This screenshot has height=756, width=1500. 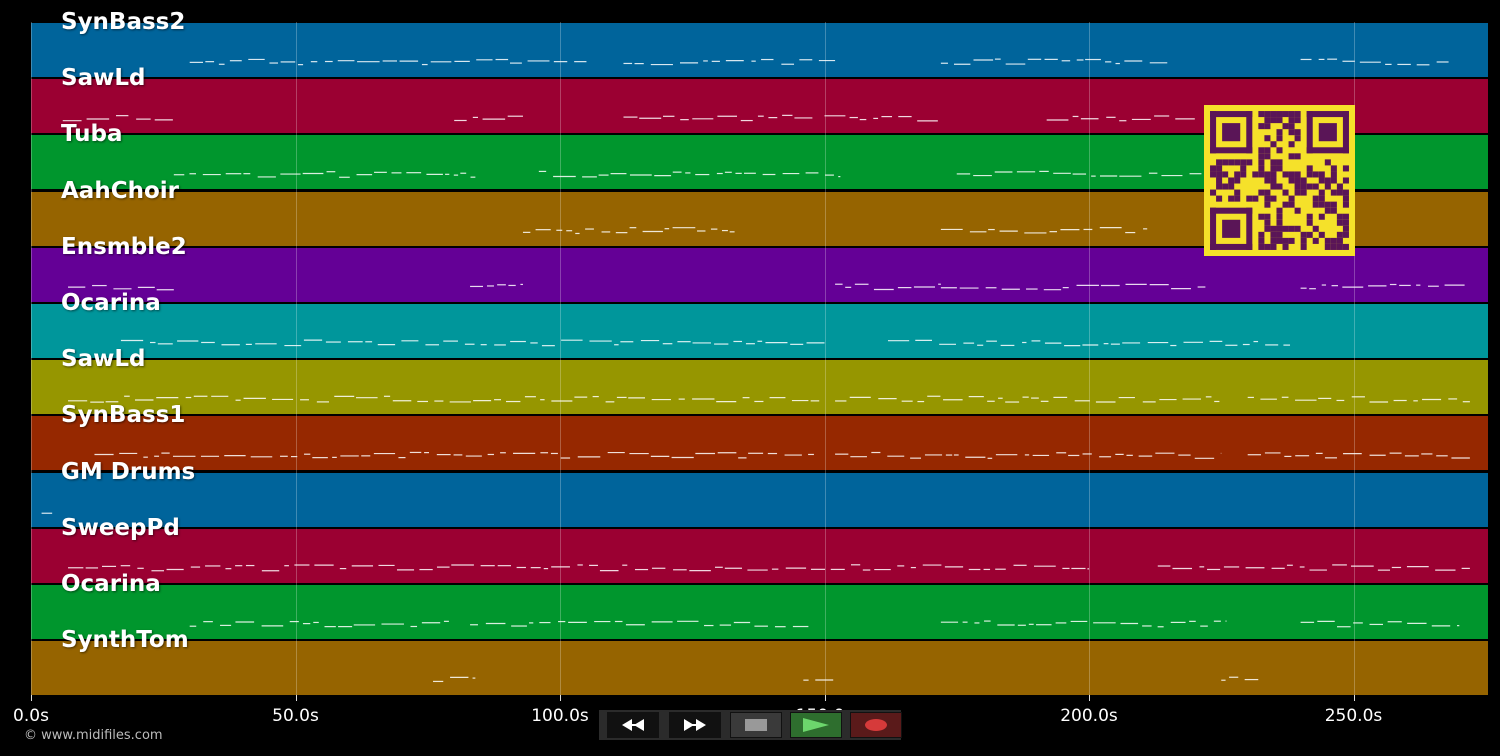 What do you see at coordinates (93, 735) in the screenshot?
I see `copyright-text: © www.midifiles.com` at bounding box center [93, 735].